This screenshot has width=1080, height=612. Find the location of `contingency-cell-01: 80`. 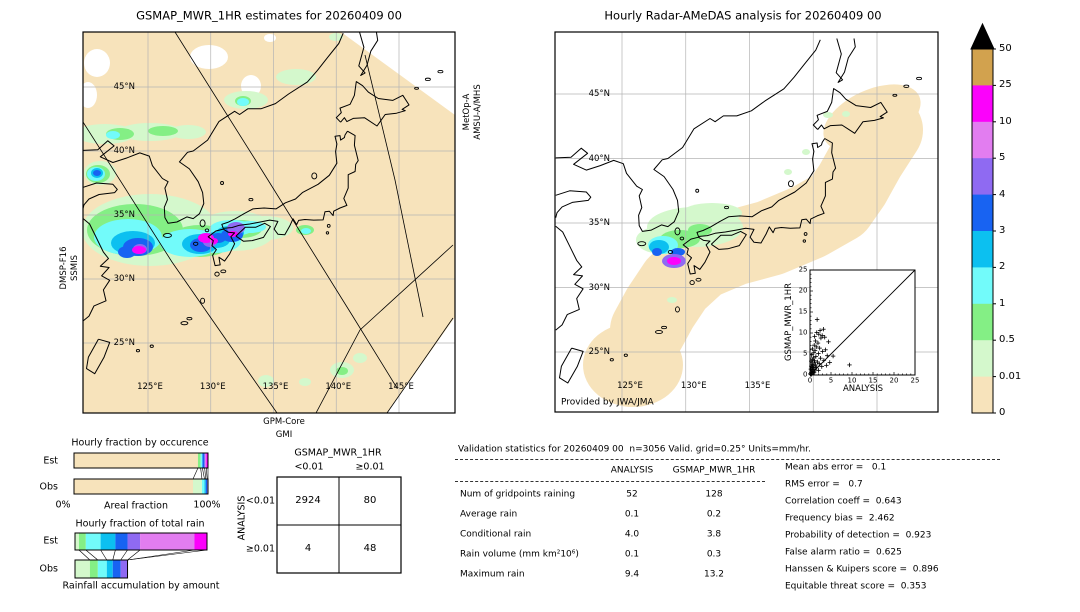

contingency-cell-01: 80 is located at coordinates (370, 500).